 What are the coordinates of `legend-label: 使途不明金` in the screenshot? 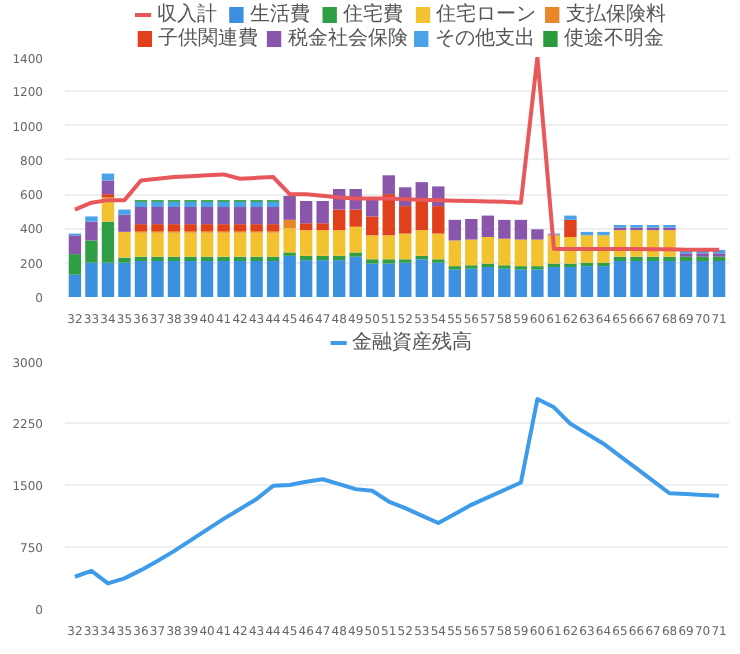 It's located at (613, 38).